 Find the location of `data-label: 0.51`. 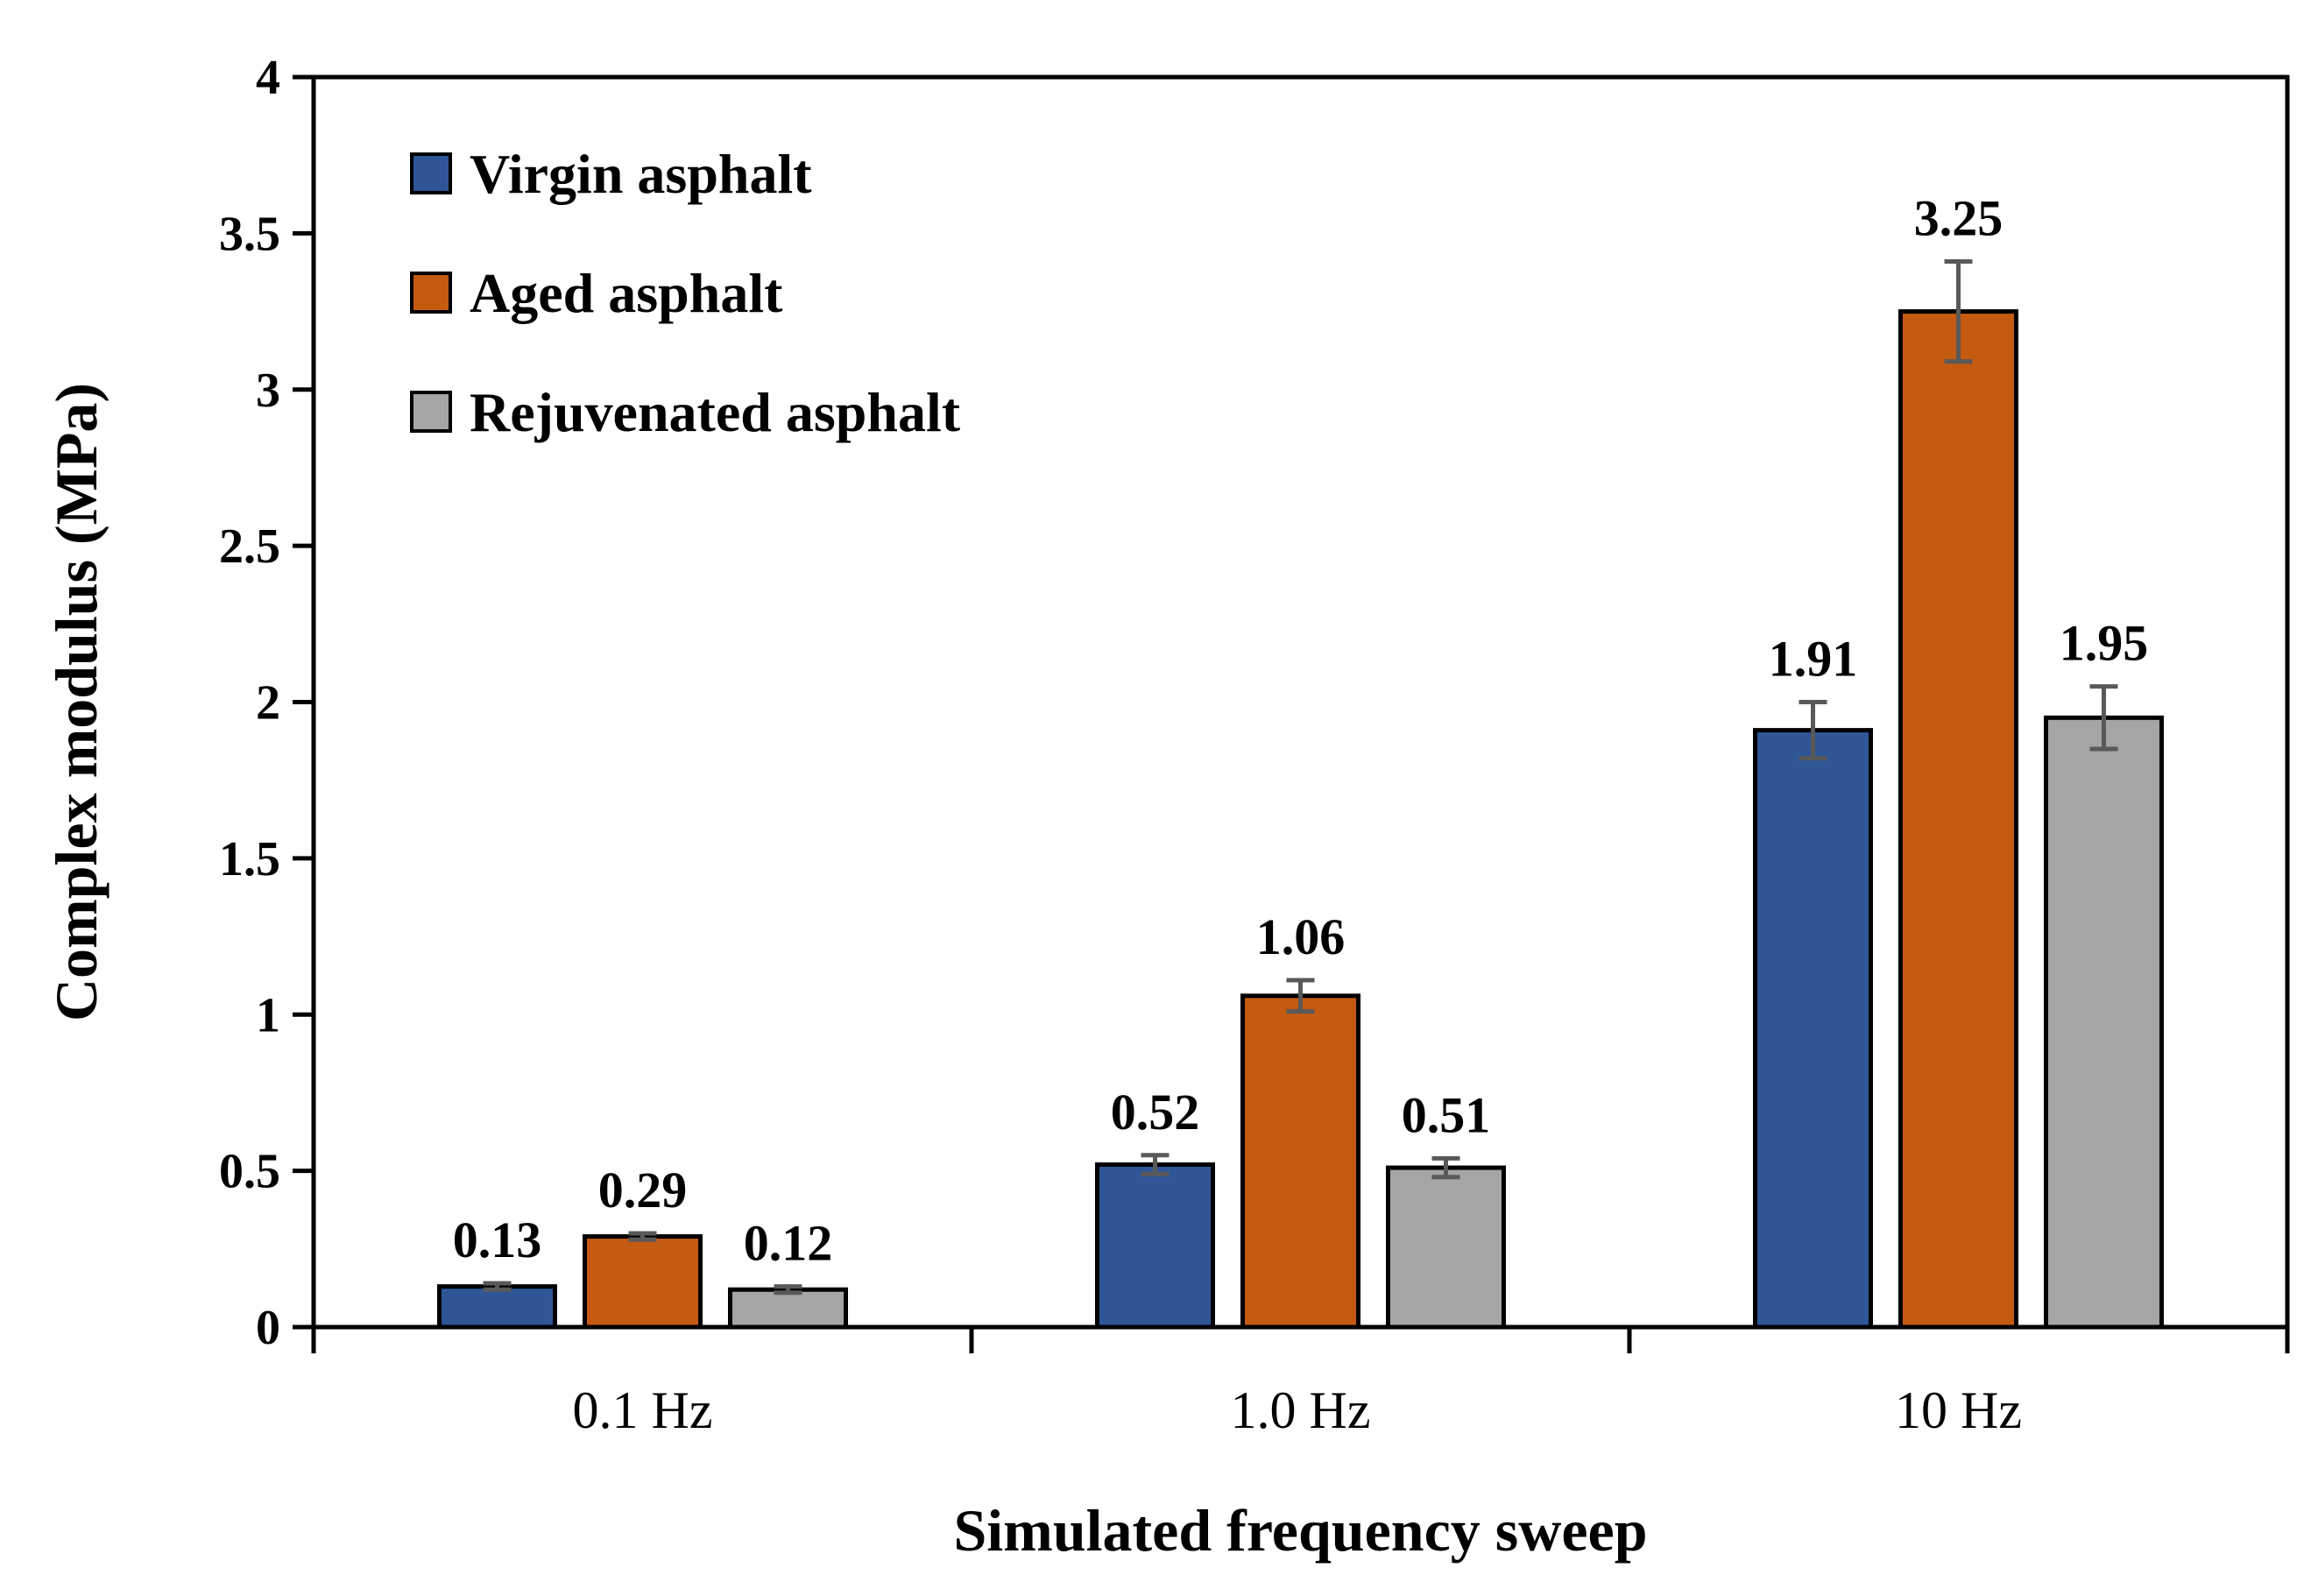

data-label: 0.51 is located at coordinates (1446, 1114).